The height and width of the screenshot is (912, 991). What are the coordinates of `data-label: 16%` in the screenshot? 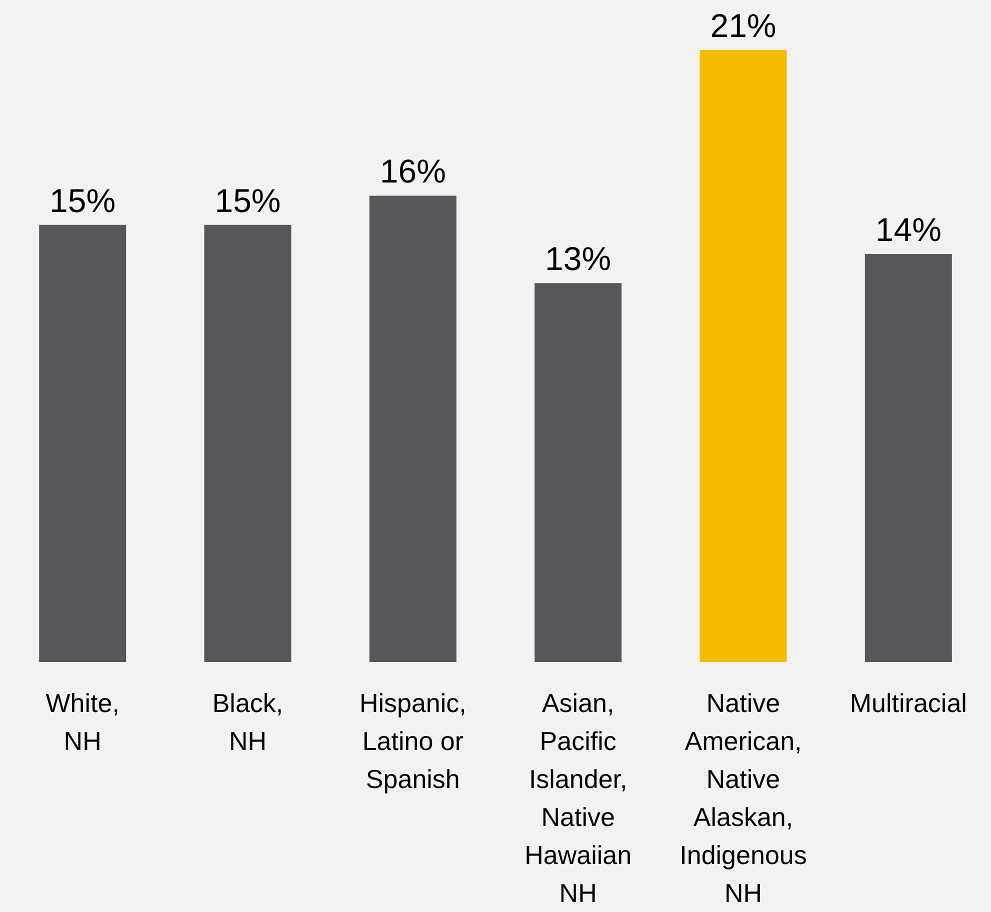 It's located at (413, 171).